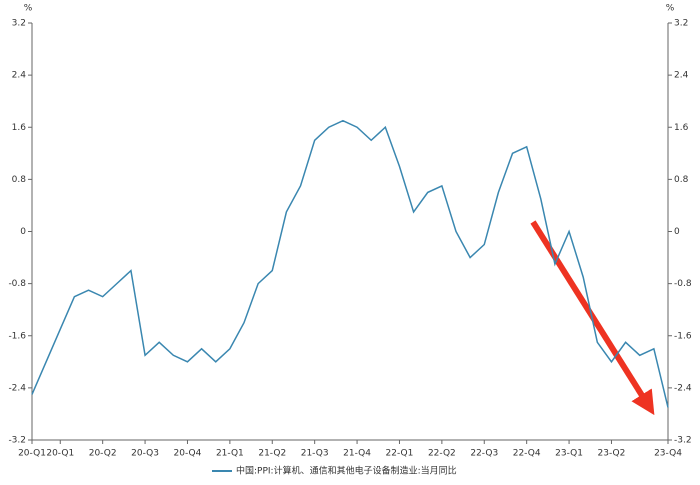  I want to click on y-tick-label: -1.6, so click(17, 336).